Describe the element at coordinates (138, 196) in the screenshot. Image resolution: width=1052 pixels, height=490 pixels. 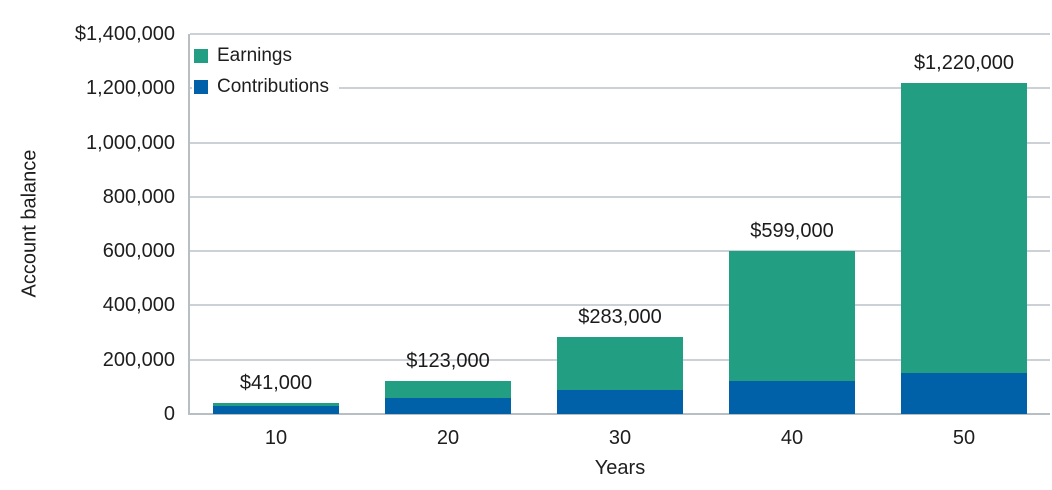
I see `y-tick-label: 800,000` at that location.